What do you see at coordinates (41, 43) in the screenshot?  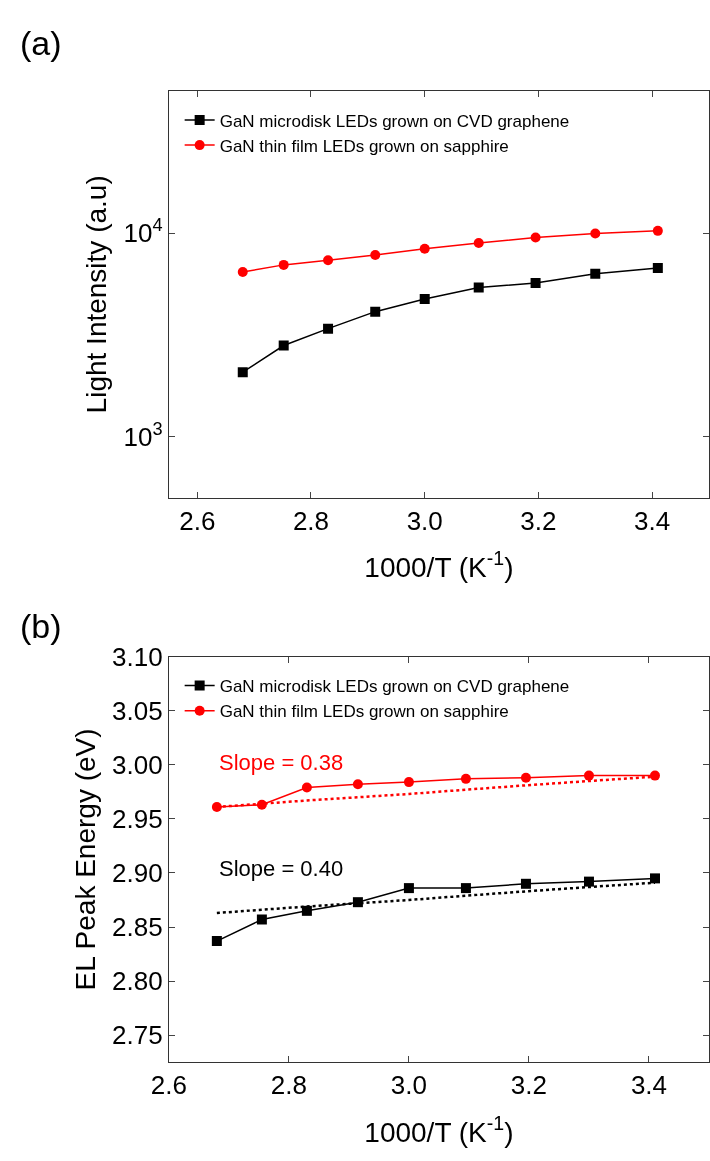 I see `chart-title: (a)` at bounding box center [41, 43].